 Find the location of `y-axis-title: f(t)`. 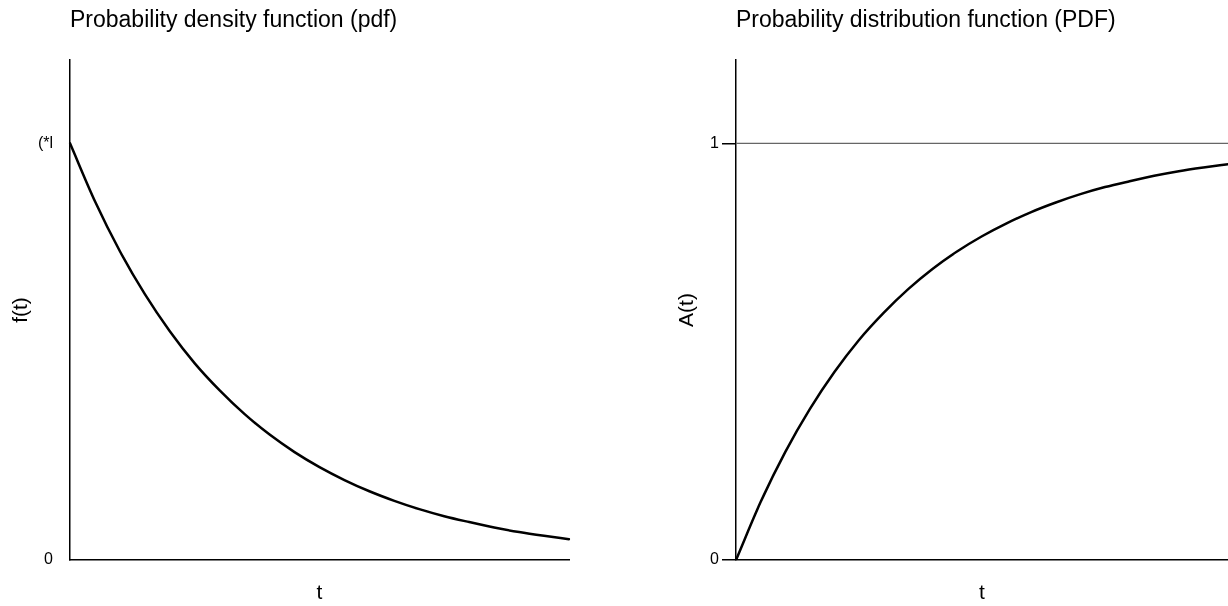

y-axis-title: f(t) is located at coordinates (20, 310).